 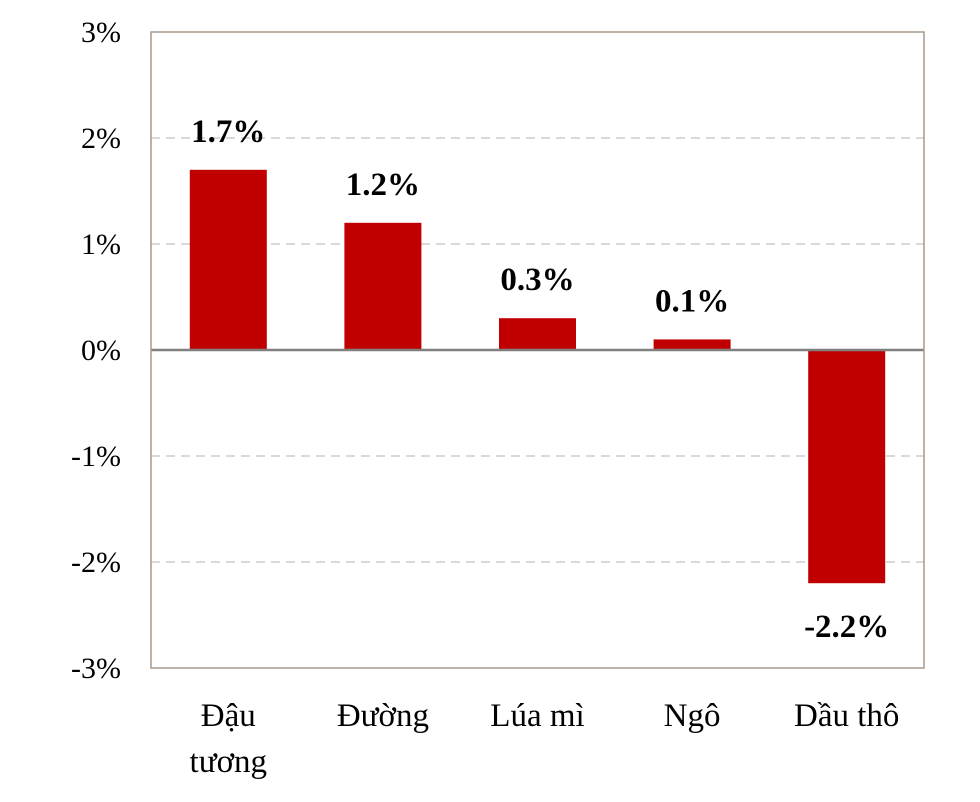 I want to click on category-label: Đậu, so click(x=228, y=716).